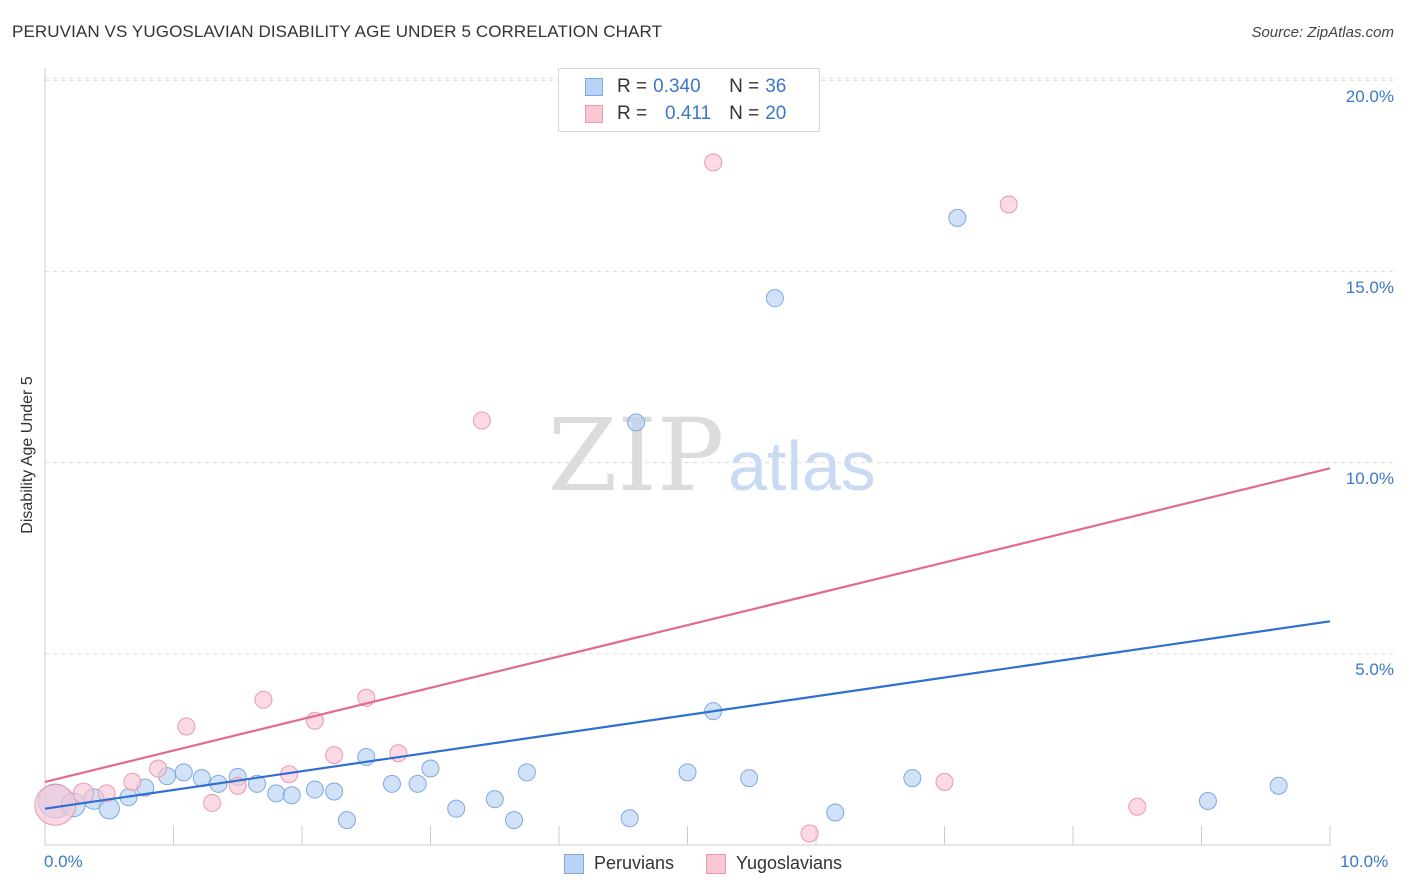 The height and width of the screenshot is (892, 1406). I want to click on watermark-atlas: atlas, so click(802, 466).